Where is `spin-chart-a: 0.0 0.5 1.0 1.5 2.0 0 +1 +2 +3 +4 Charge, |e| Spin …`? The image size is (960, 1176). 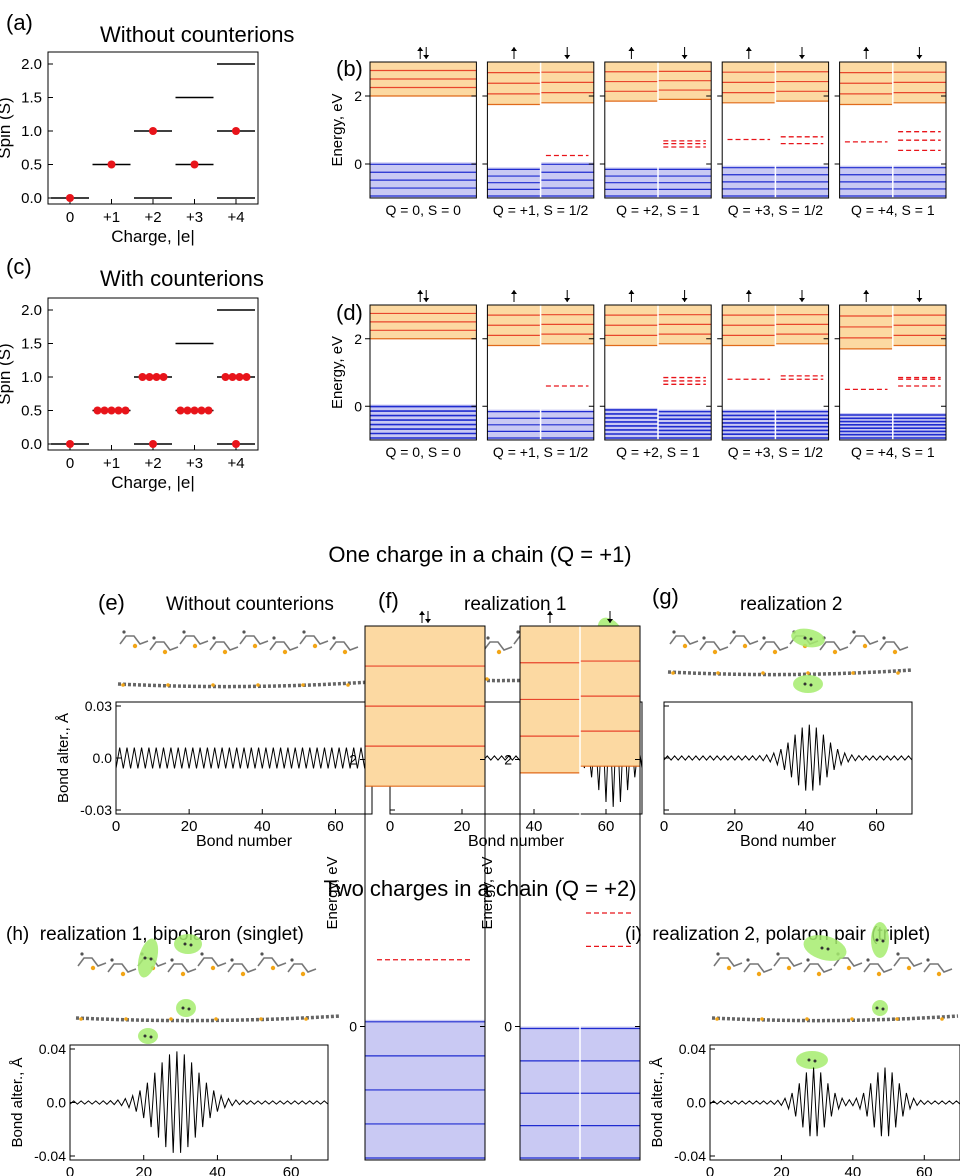 spin-chart-a: 0.0 0.5 1.0 1.5 2.0 0 +1 +2 +3 +4 Charge, |e| Spin … is located at coordinates (129, 148).